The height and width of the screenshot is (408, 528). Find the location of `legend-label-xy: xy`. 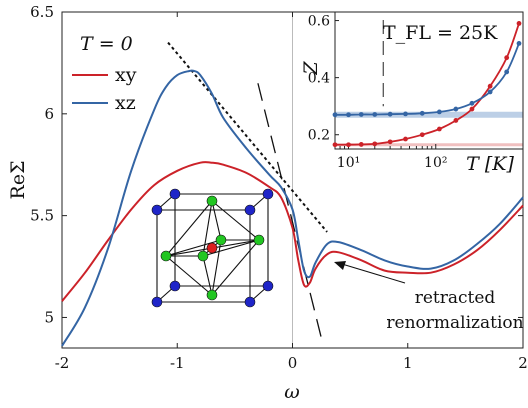

legend-label-xy: xy is located at coordinates (126, 75).